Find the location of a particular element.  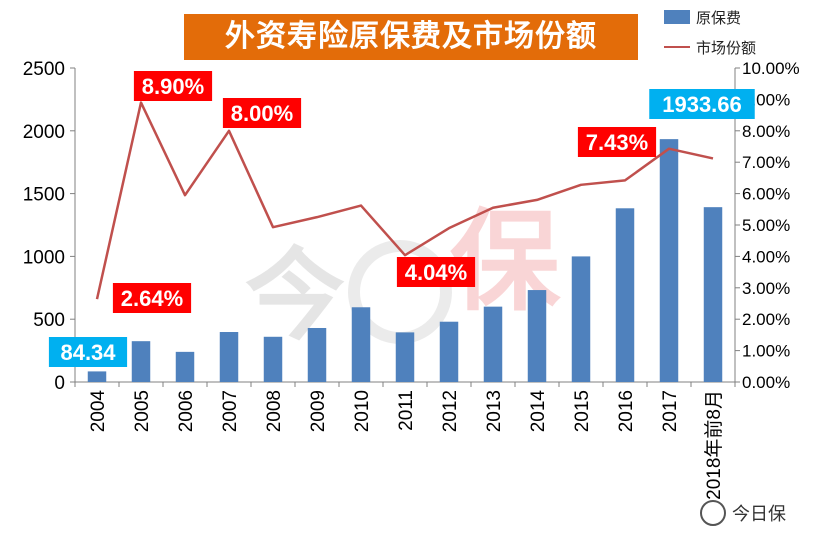

wechat-badge-text: 今日保 is located at coordinates (759, 514).